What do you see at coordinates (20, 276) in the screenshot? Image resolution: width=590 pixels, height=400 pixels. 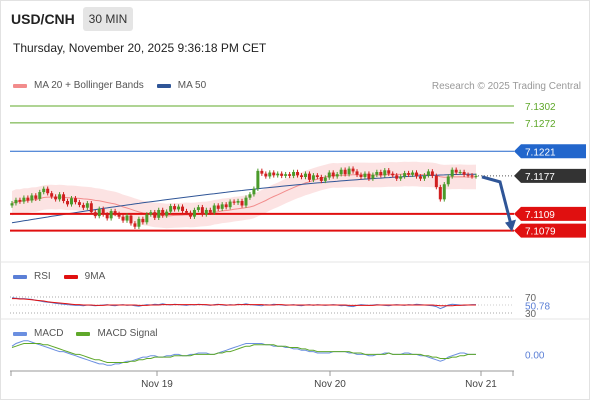 I see `legend-swatch-rsi` at bounding box center [20, 276].